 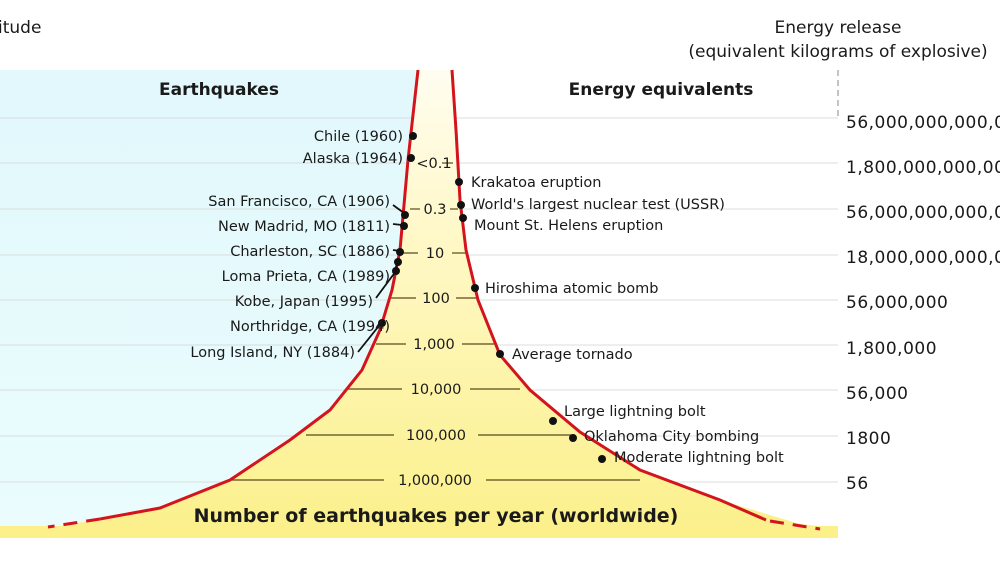 What do you see at coordinates (20, 28) in the screenshot?
I see `left-axis-label: itude` at bounding box center [20, 28].